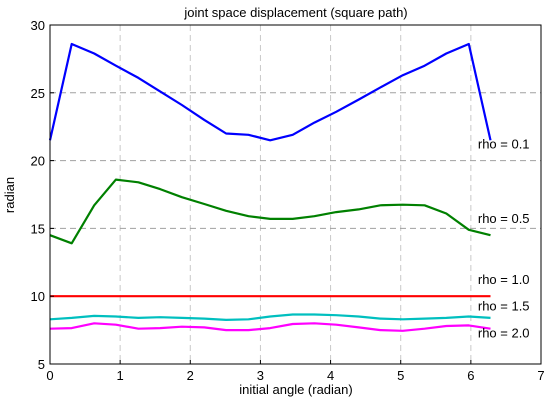  I want to click on series-annotation-1: rho = 0.1, so click(504, 143).